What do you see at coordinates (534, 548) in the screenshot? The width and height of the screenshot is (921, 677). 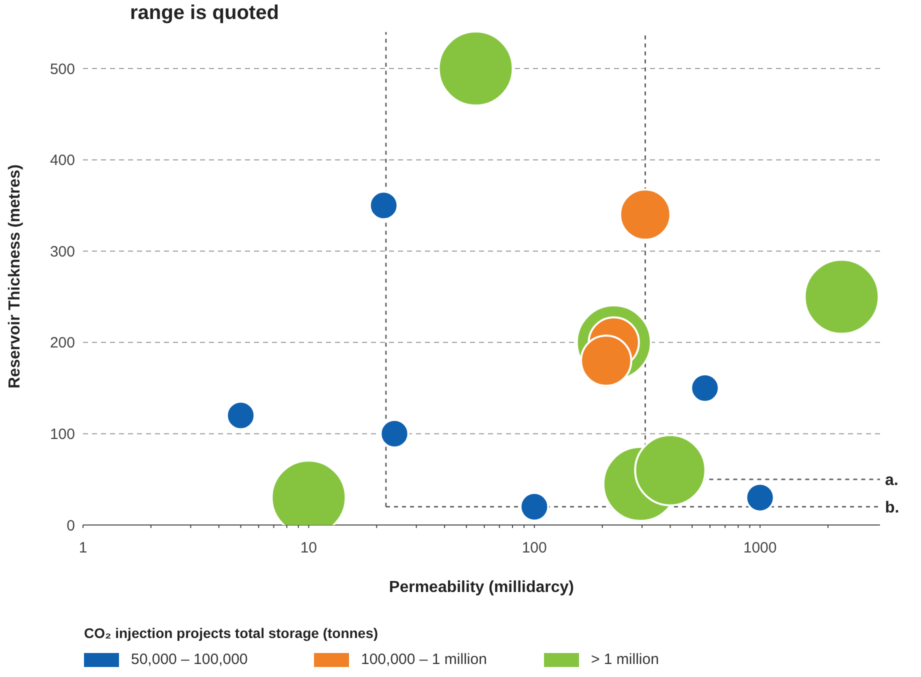 I see `x-tick-label: 100` at bounding box center [534, 548].